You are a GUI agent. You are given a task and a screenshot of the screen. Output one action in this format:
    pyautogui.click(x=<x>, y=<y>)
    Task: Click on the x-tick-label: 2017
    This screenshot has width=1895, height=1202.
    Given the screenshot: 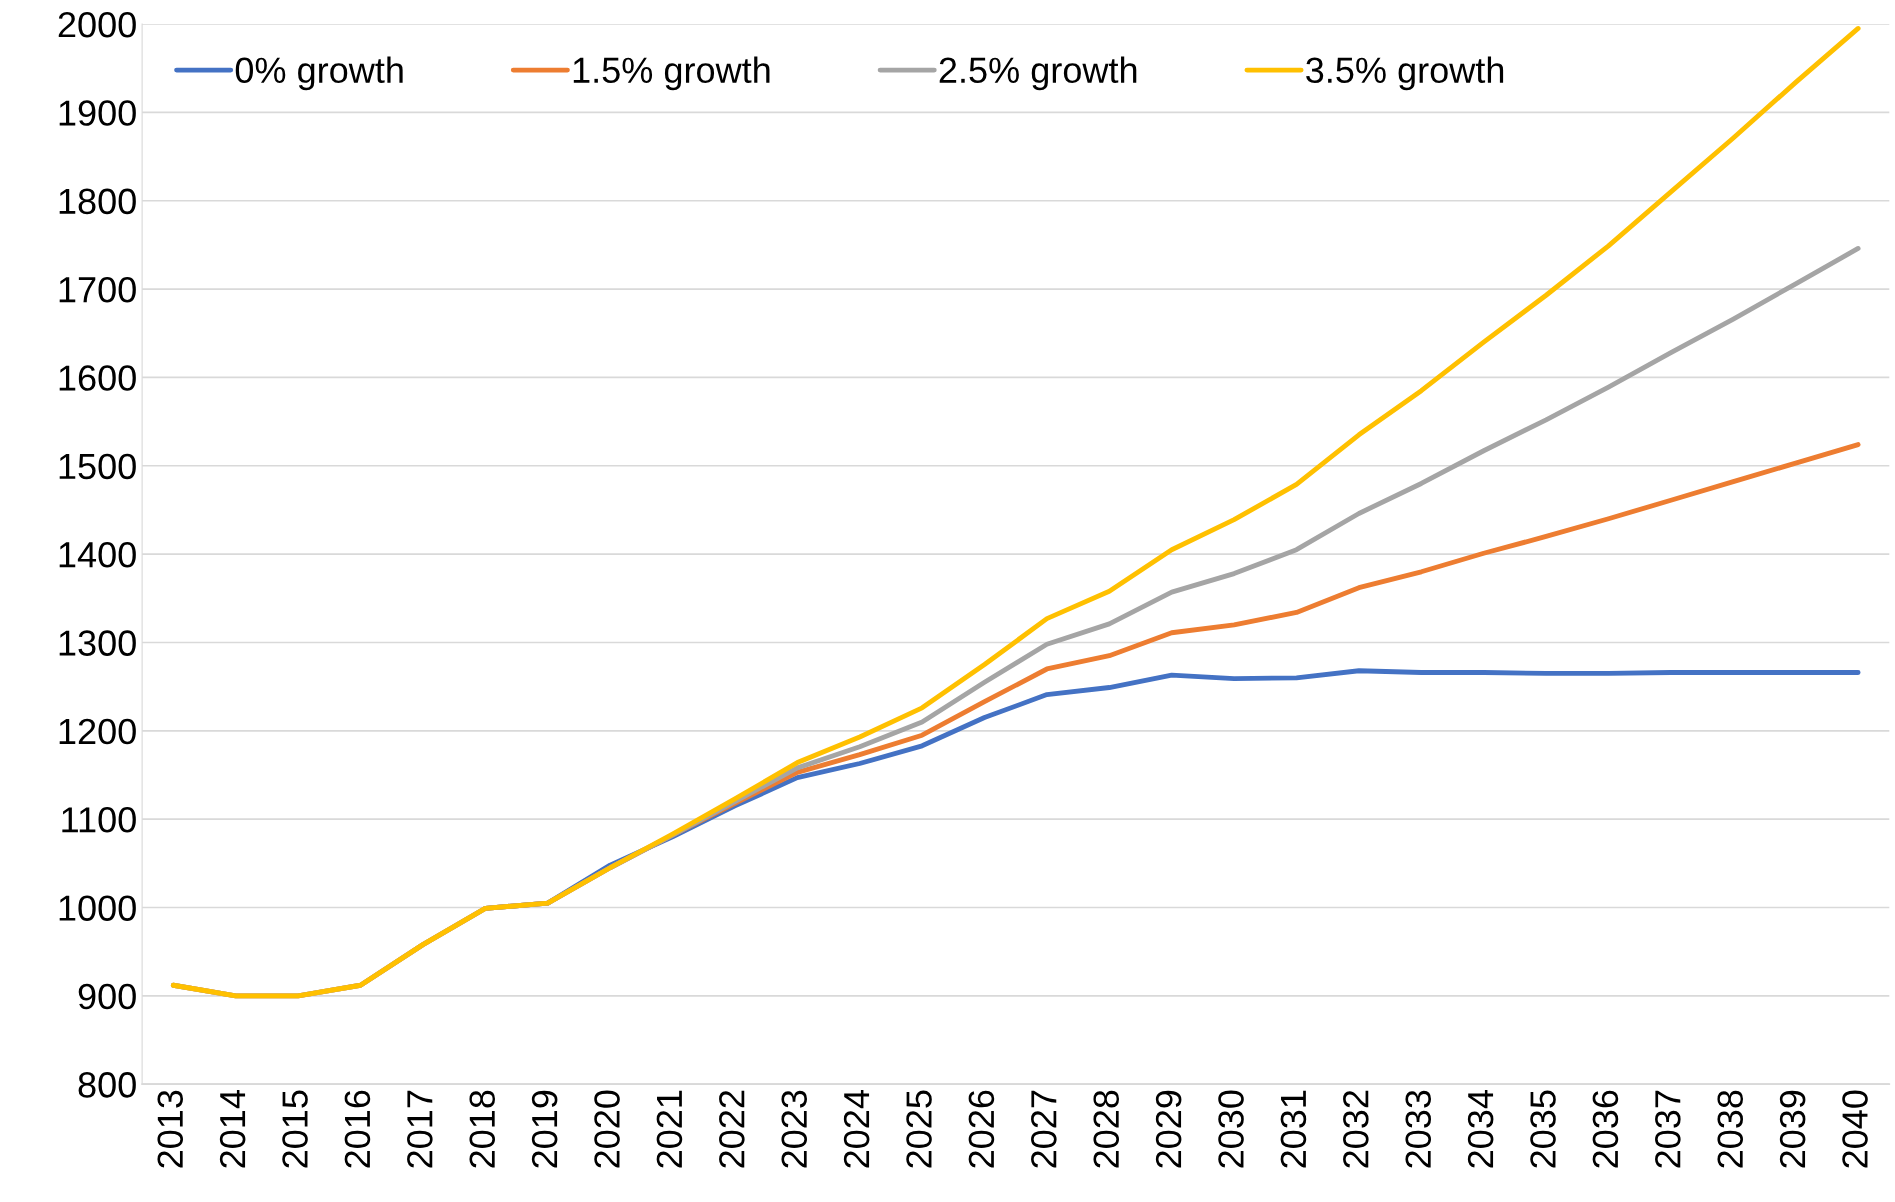 What is the action you would take?
    pyautogui.click(x=420, y=1129)
    